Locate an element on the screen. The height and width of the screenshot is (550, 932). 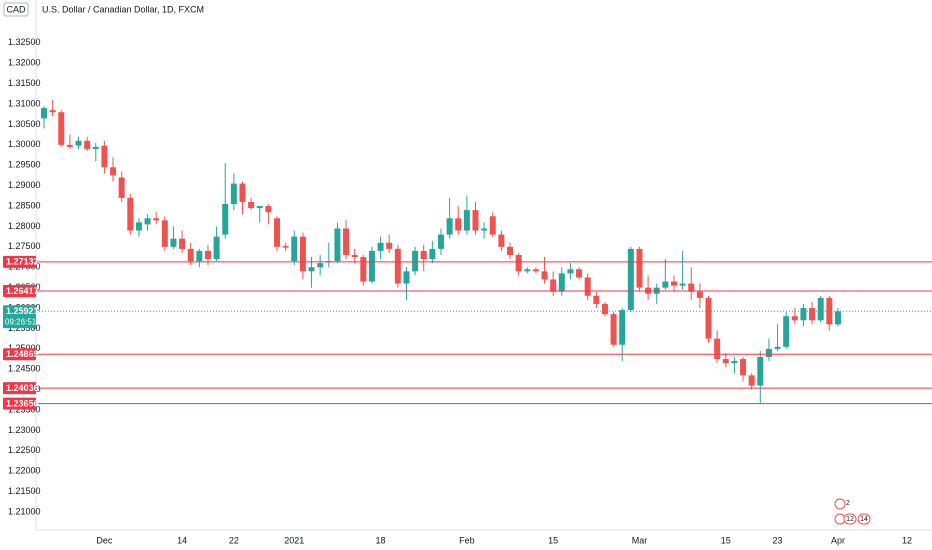
currency-box is located at coordinates (16, 9).